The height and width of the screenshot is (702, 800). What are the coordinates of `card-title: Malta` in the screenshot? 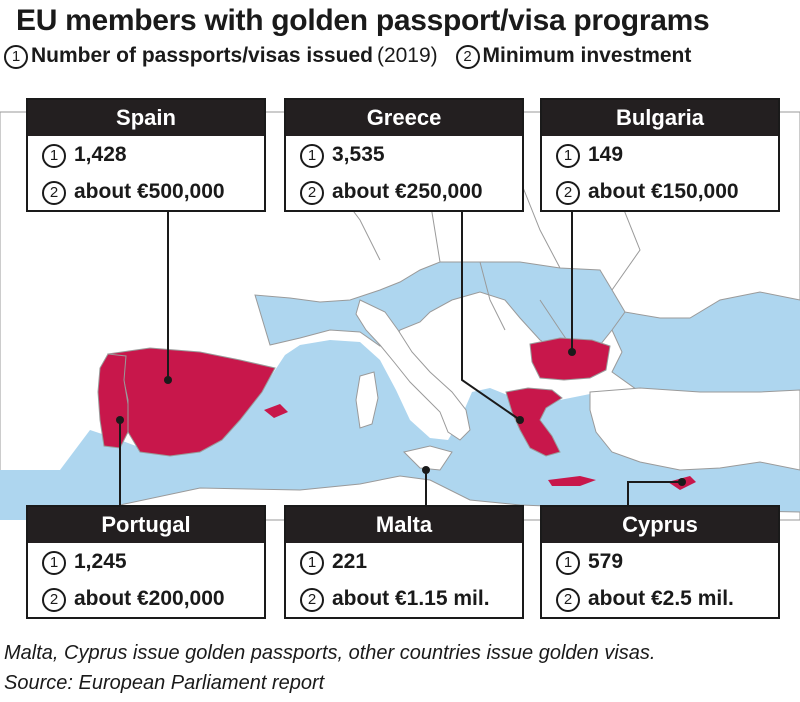 It's located at (404, 525).